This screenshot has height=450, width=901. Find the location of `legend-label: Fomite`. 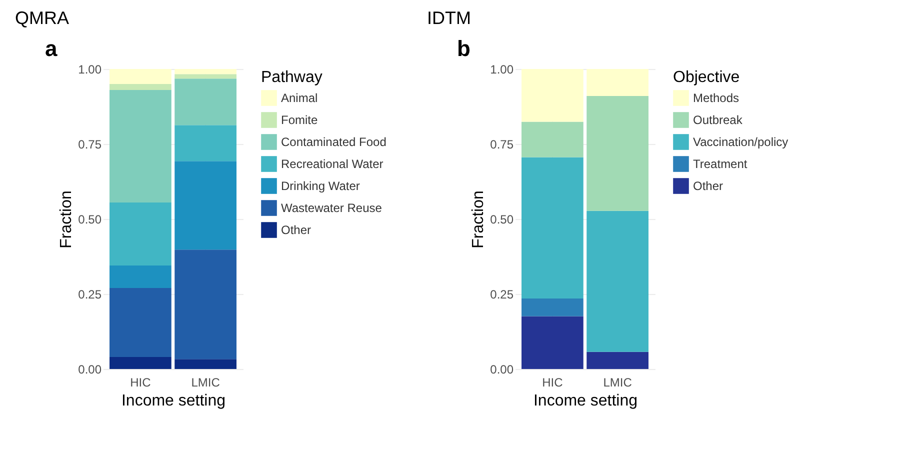

legend-label: Fomite is located at coordinates (299, 120).